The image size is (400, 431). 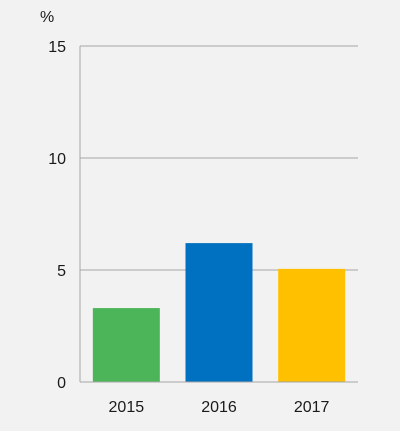 I want to click on x-tick-label-2015: 2015, so click(x=127, y=407).